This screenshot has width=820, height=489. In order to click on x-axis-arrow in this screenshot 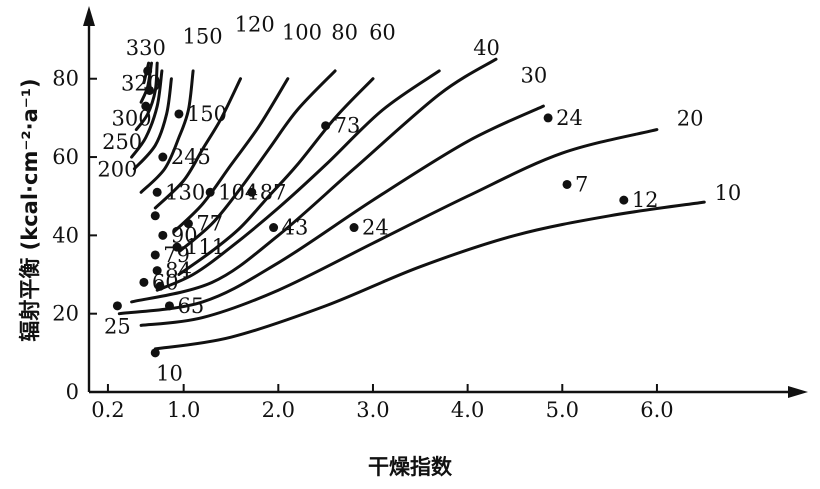, I will do `click(798, 392)`.